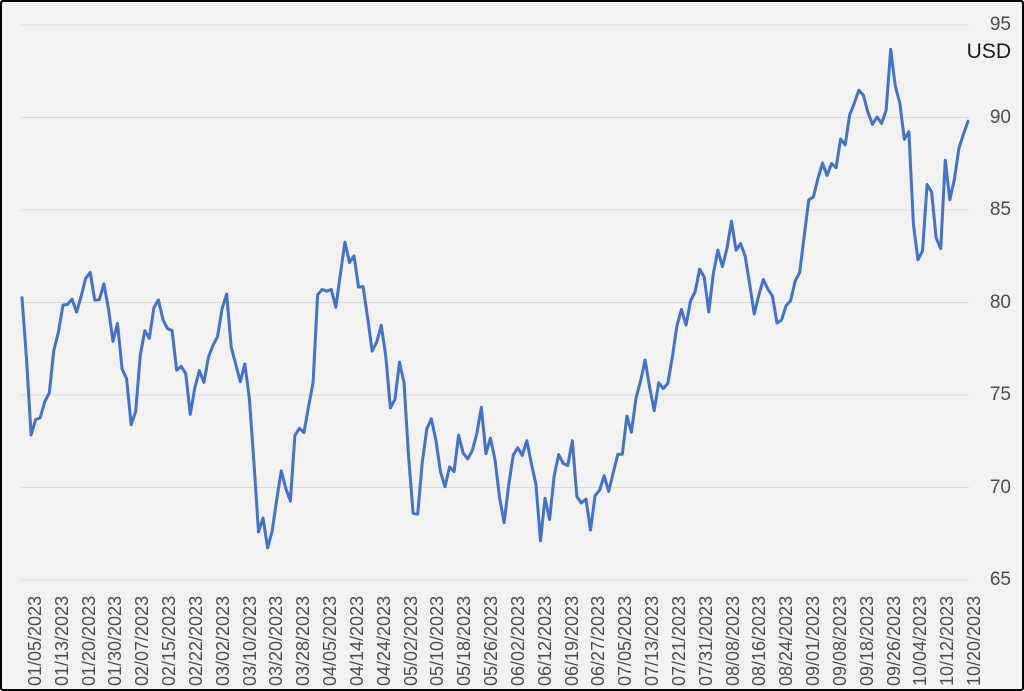 Image resolution: width=1024 pixels, height=691 pixels. What do you see at coordinates (142, 640) in the screenshot?
I see `x-axis-tick-label: 02/07/2023` at bounding box center [142, 640].